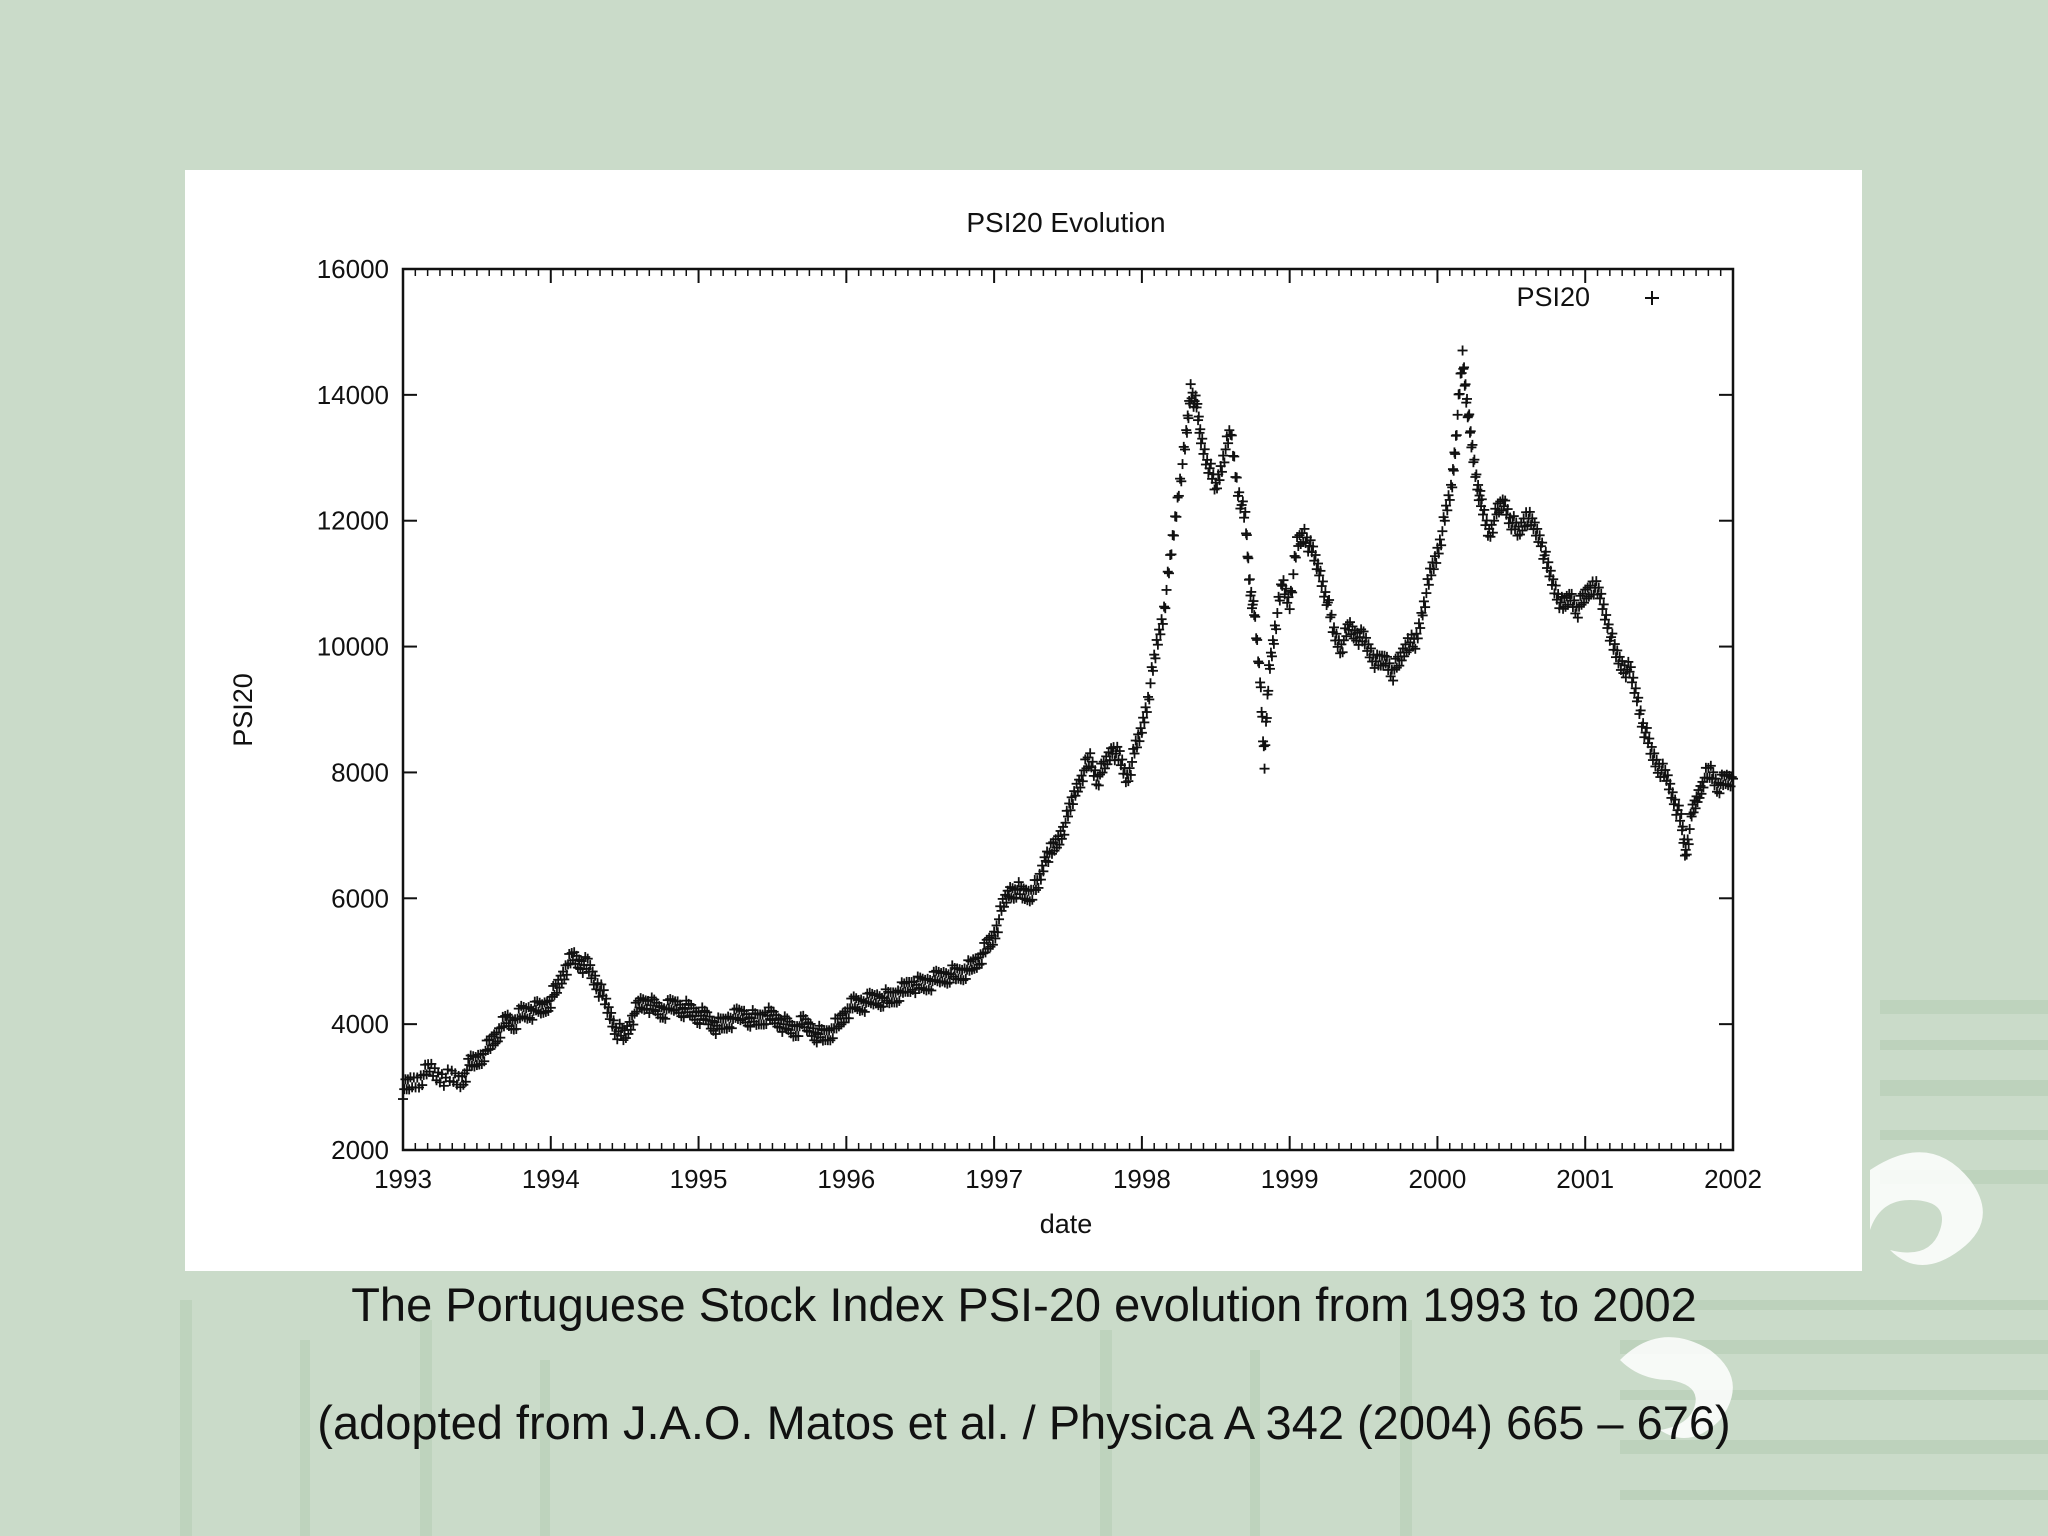 The height and width of the screenshot is (1536, 2048). What do you see at coordinates (1733, 1179) in the screenshot?
I see `x-tick-label: 2002` at bounding box center [1733, 1179].